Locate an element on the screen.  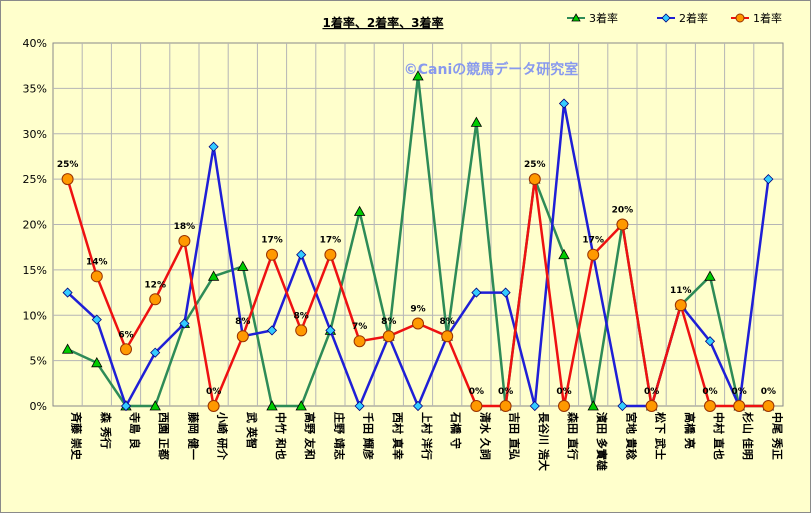
y-tick-label: 30% is located at coordinates (35, 134).